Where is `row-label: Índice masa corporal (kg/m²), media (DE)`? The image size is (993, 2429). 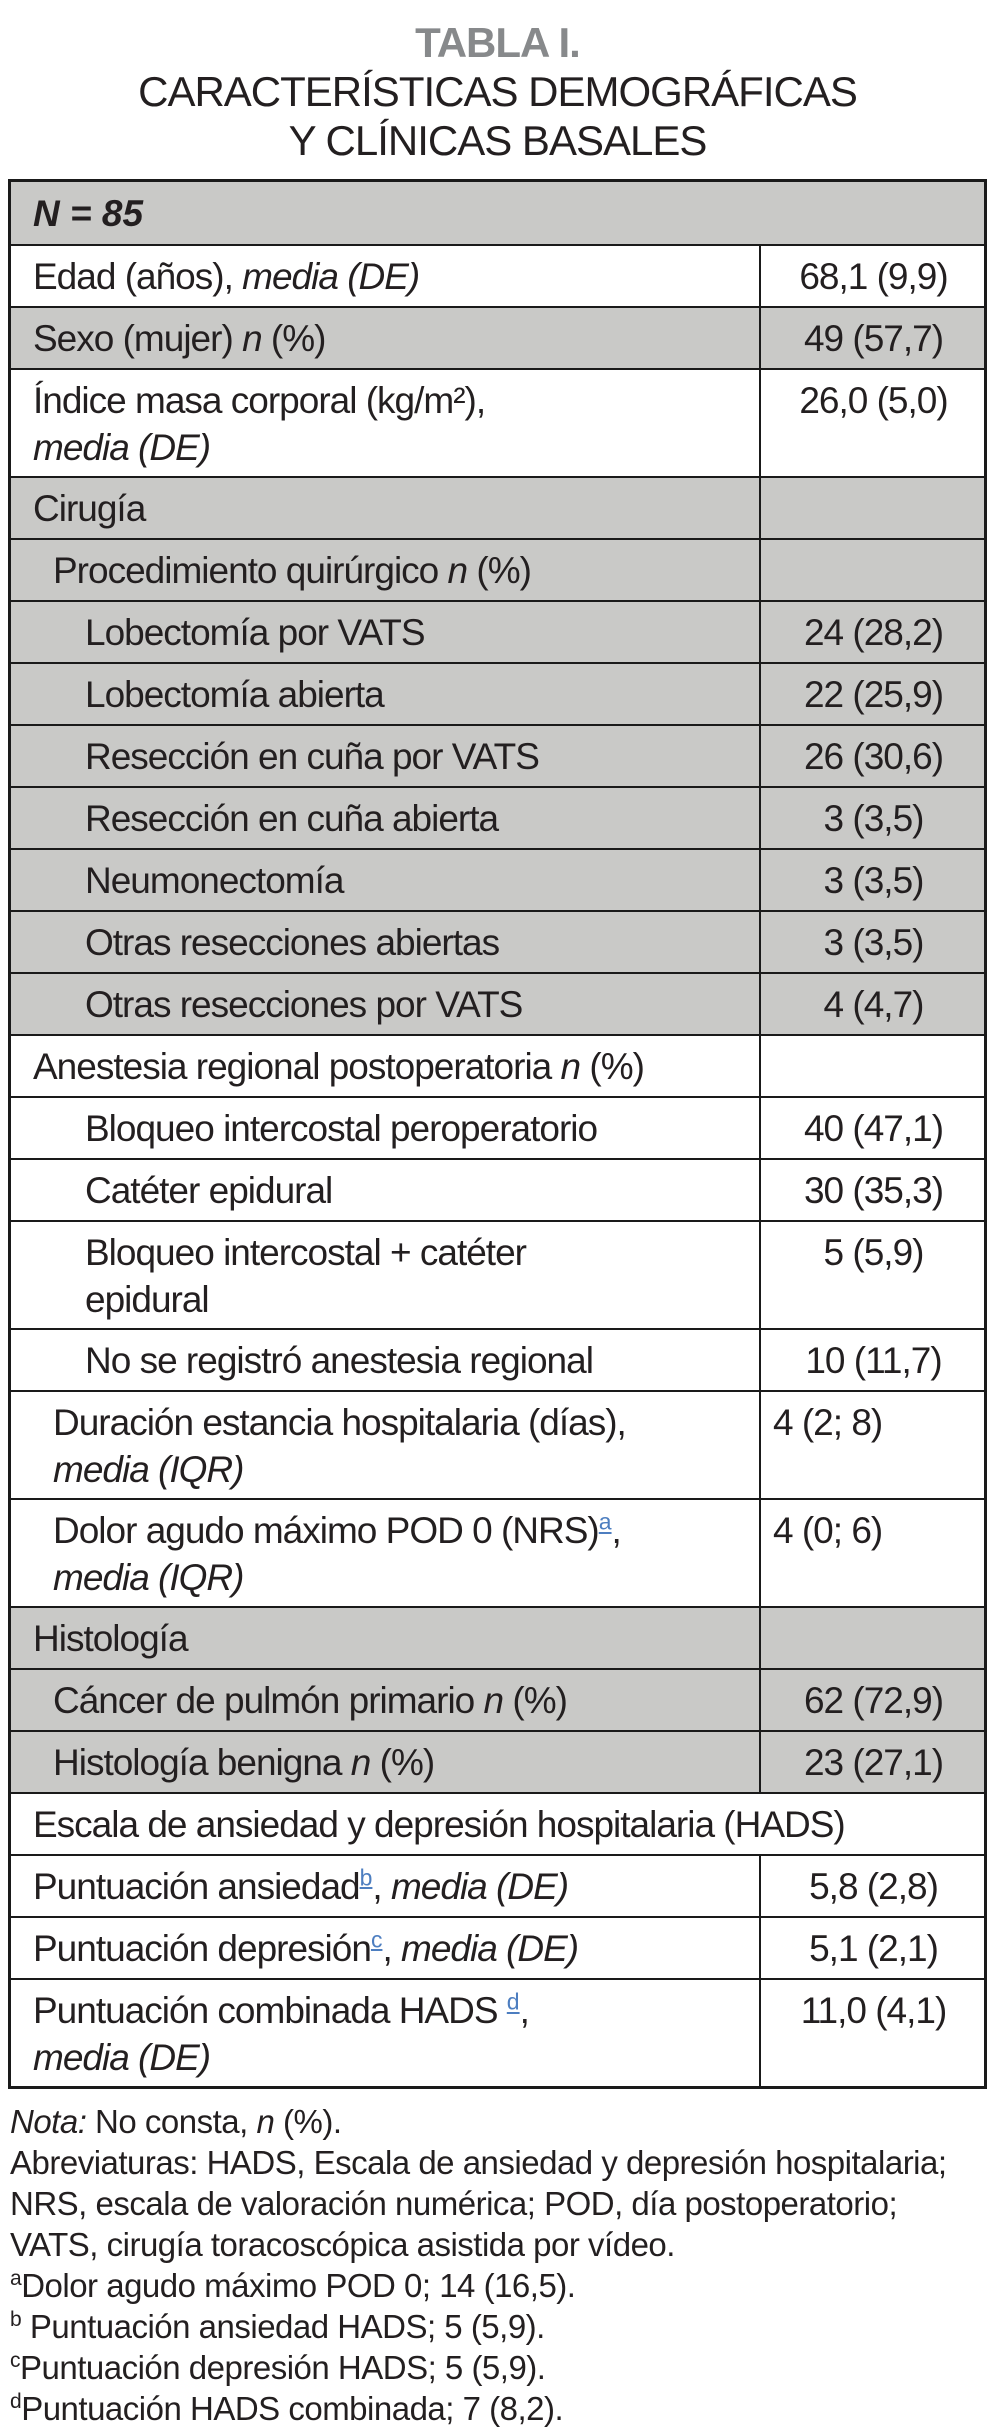
row-label: Índice masa corporal (kg/m²), media (DE) is located at coordinates (385, 423).